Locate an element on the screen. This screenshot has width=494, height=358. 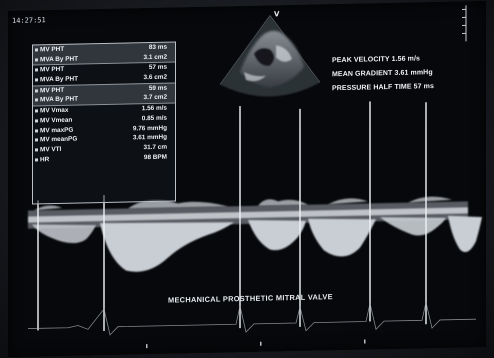
measurement-label: HR is located at coordinates (45, 159).